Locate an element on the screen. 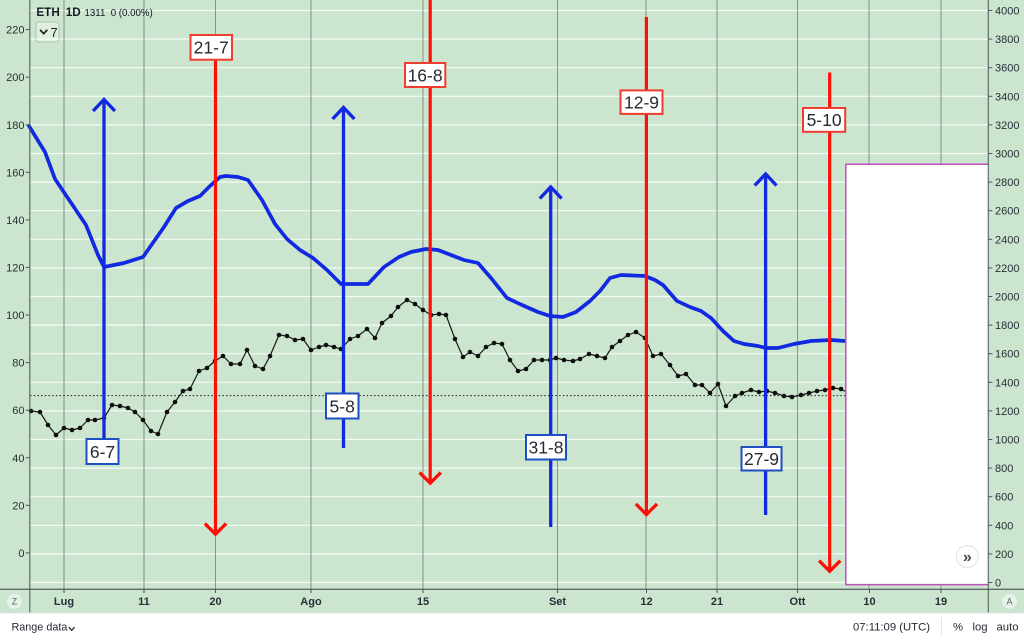  svg-text: 1200 is located at coordinates (1007, 412).